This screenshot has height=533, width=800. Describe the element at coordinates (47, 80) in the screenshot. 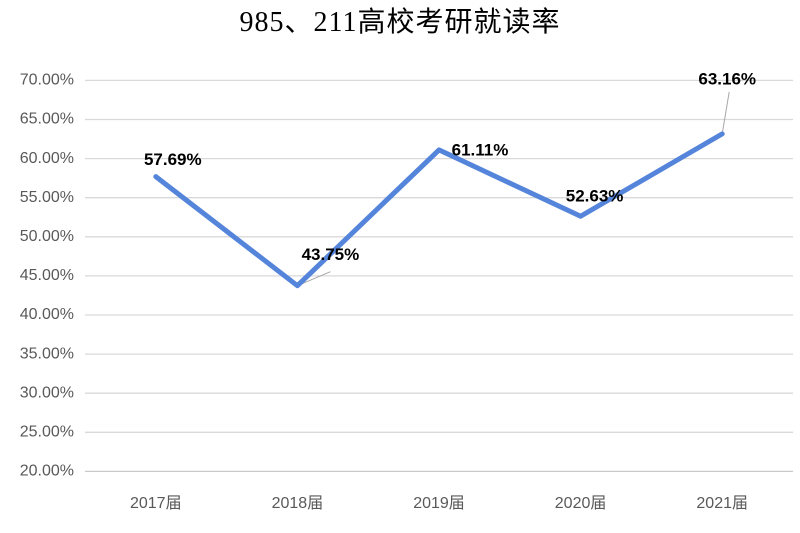

I see `y-axis-tick-label: 70.00%` at that location.